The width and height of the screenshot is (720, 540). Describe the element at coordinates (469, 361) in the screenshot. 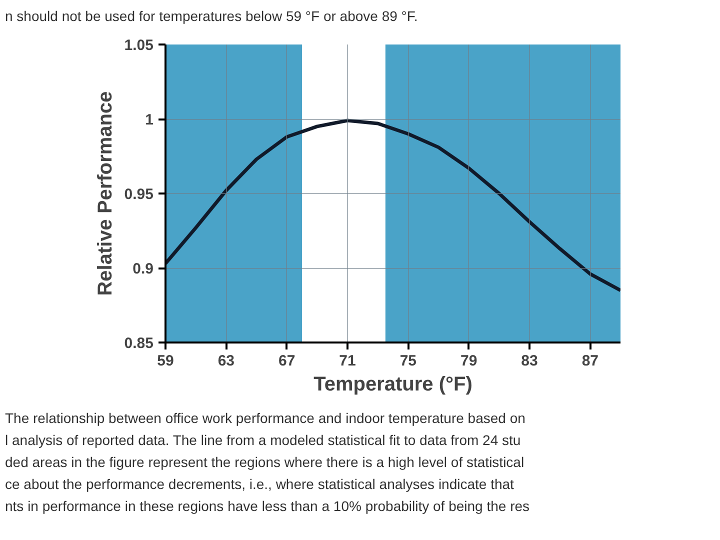

I see `x-tick-label: 79` at that location.